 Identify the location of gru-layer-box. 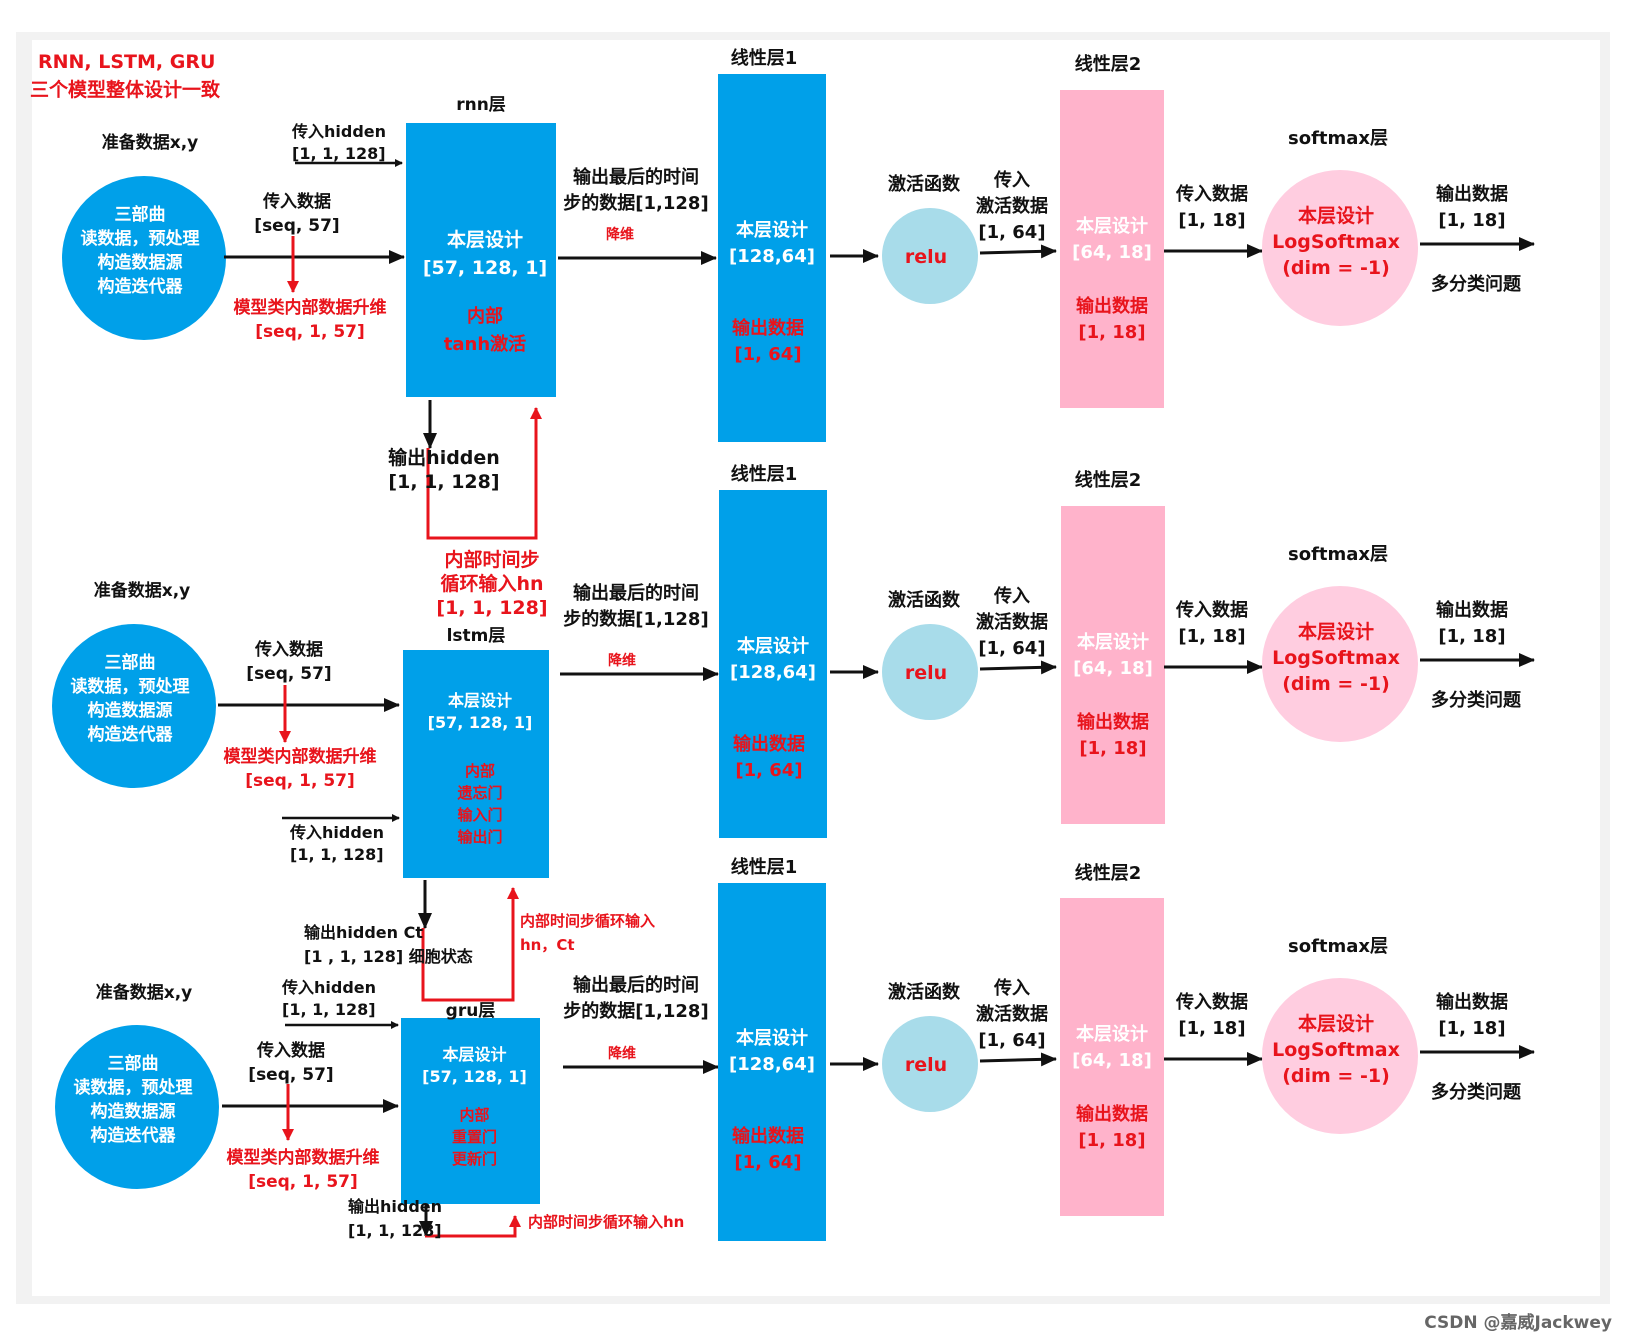
(470, 1111).